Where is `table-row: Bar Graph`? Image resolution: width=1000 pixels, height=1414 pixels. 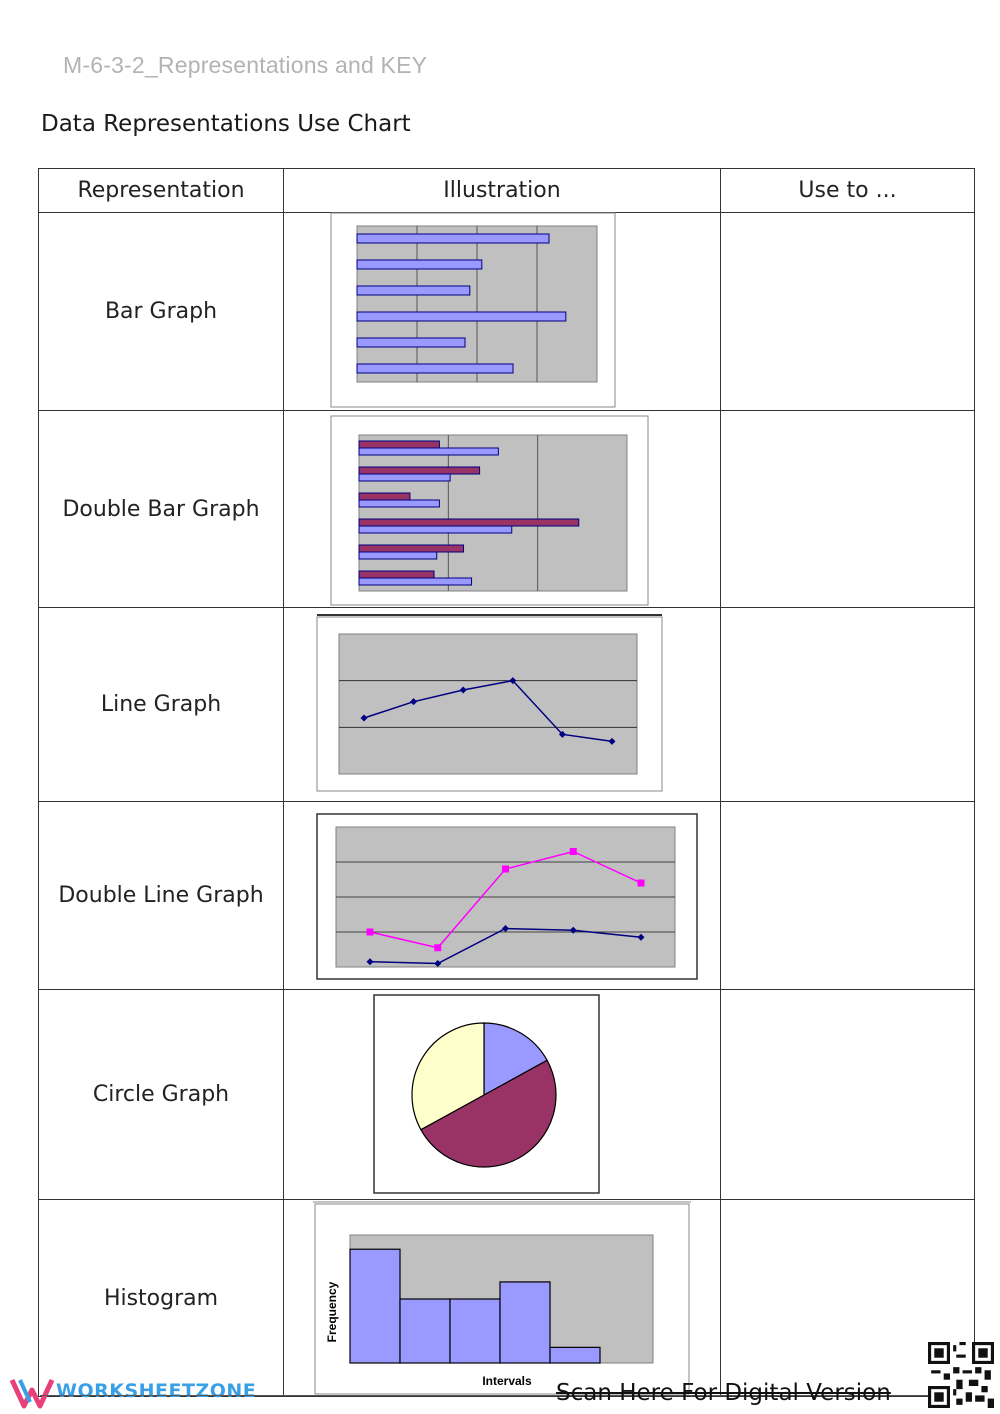 table-row: Bar Graph is located at coordinates (506, 311).